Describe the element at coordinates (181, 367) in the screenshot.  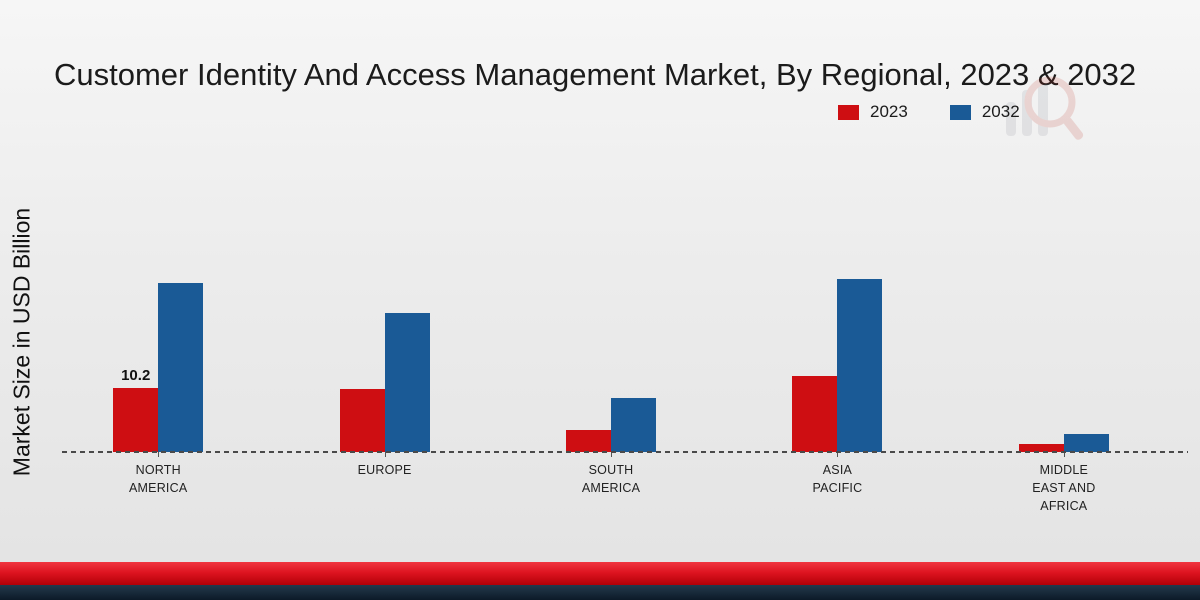
I see `bar-2032-north-america` at that location.